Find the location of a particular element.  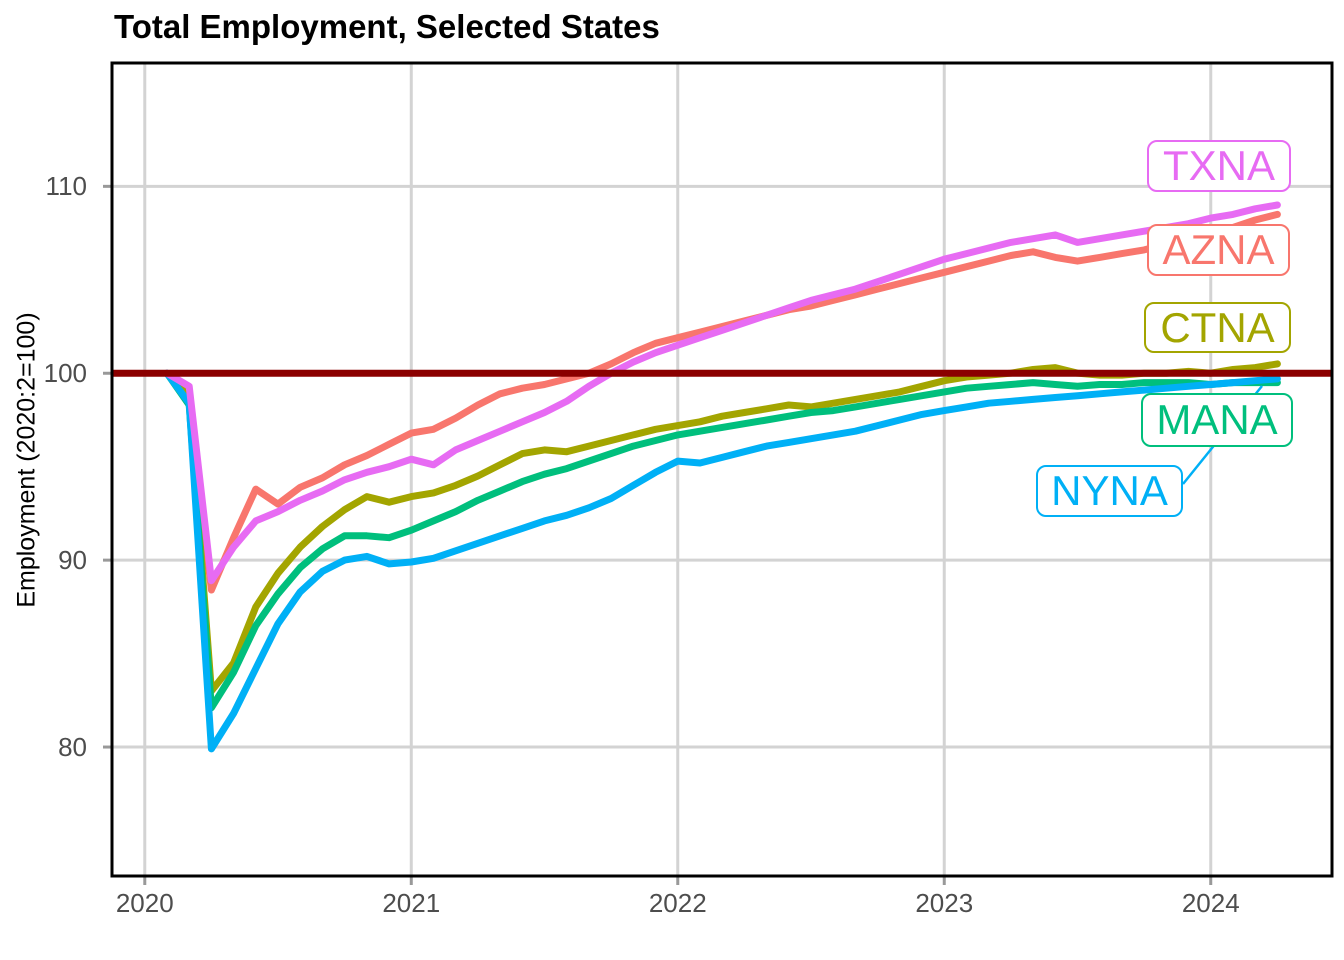

x-tick-label: 2022 is located at coordinates (677, 903).